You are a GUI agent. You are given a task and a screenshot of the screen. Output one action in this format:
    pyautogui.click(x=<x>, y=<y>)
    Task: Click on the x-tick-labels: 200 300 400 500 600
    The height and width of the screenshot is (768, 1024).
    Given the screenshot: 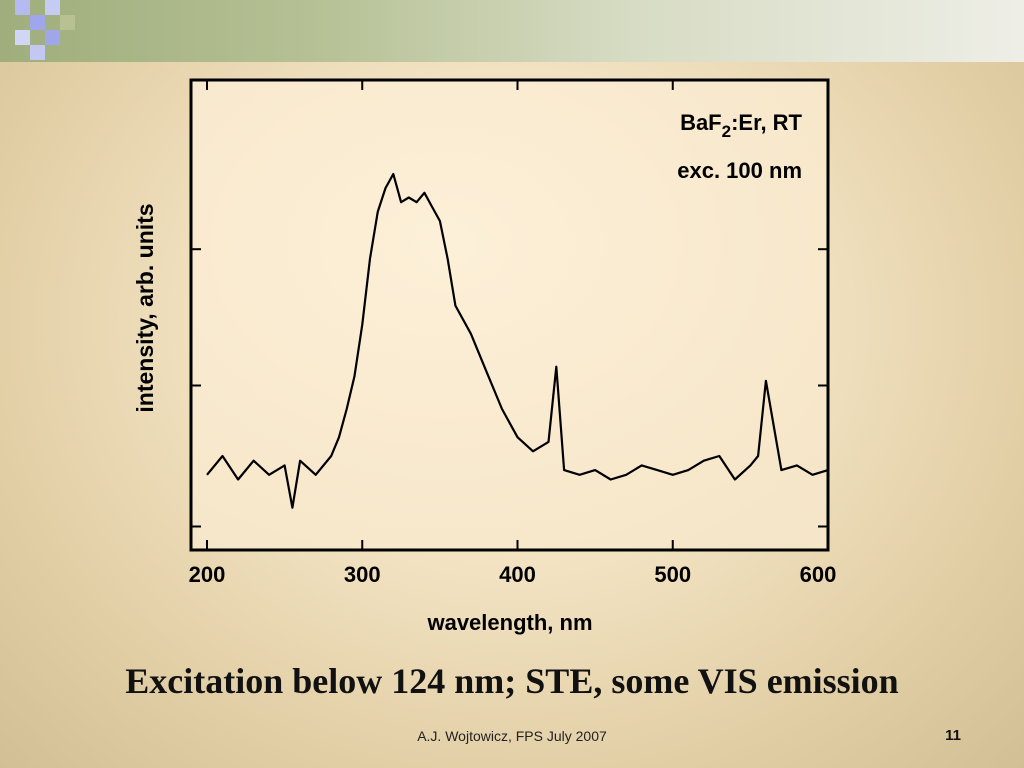 What is the action you would take?
    pyautogui.click(x=513, y=574)
    